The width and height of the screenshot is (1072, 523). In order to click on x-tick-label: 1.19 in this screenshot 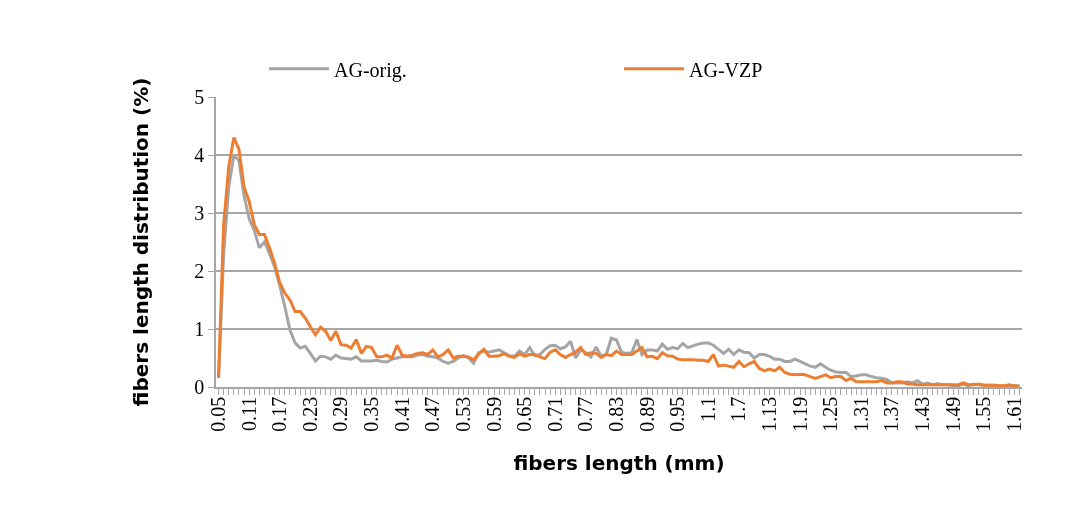, I will do `click(799, 414)`.